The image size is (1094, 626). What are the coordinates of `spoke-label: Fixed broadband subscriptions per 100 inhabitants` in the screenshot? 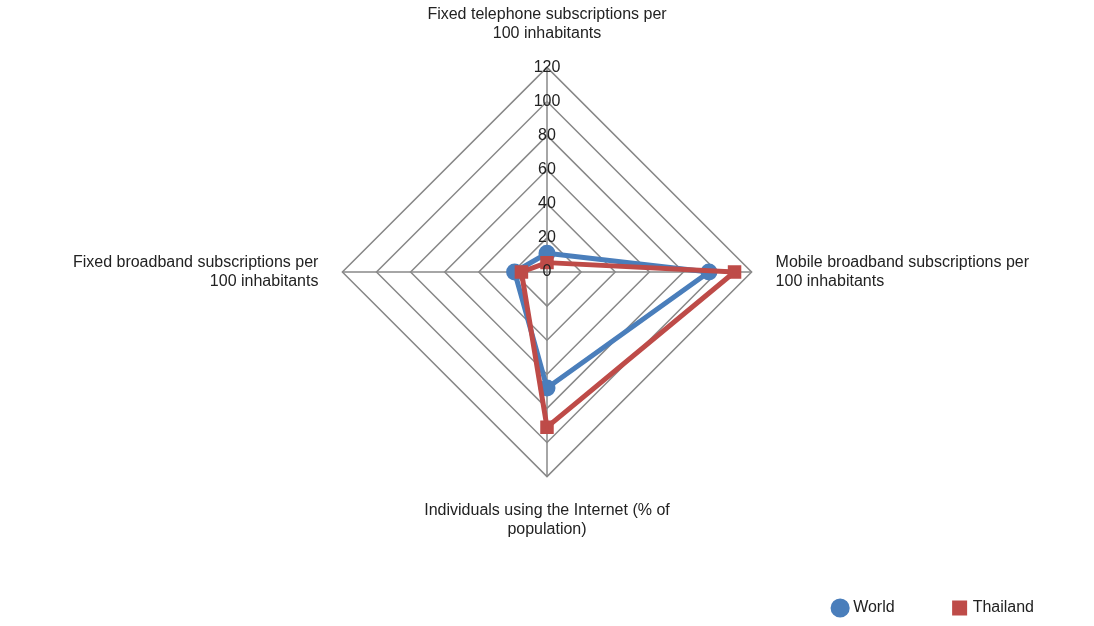 It's located at (196, 271).